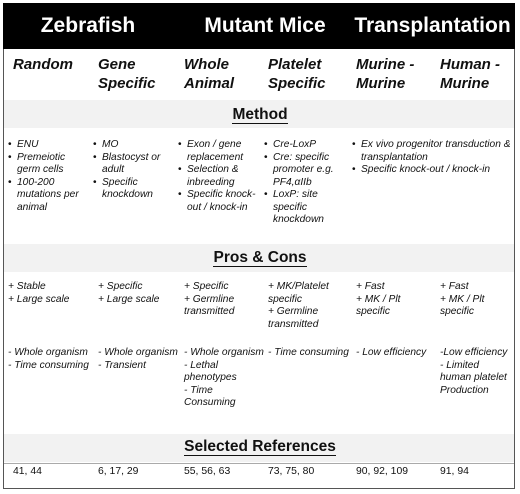 The image size is (520, 494). I want to click on list-item: Blastocyst or adult, so click(133, 164).